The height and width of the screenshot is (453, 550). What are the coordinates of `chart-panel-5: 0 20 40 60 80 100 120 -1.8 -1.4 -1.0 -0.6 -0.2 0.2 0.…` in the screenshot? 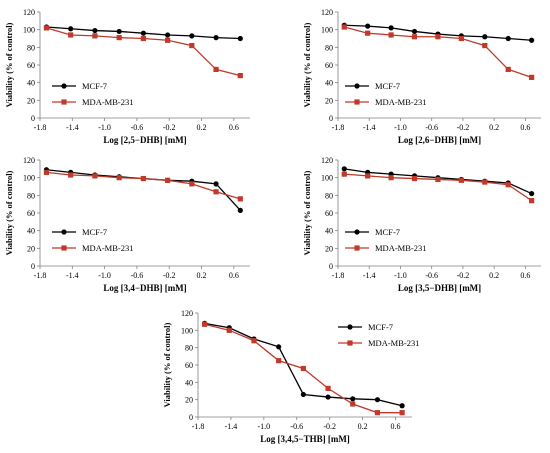 It's located at (290, 376).